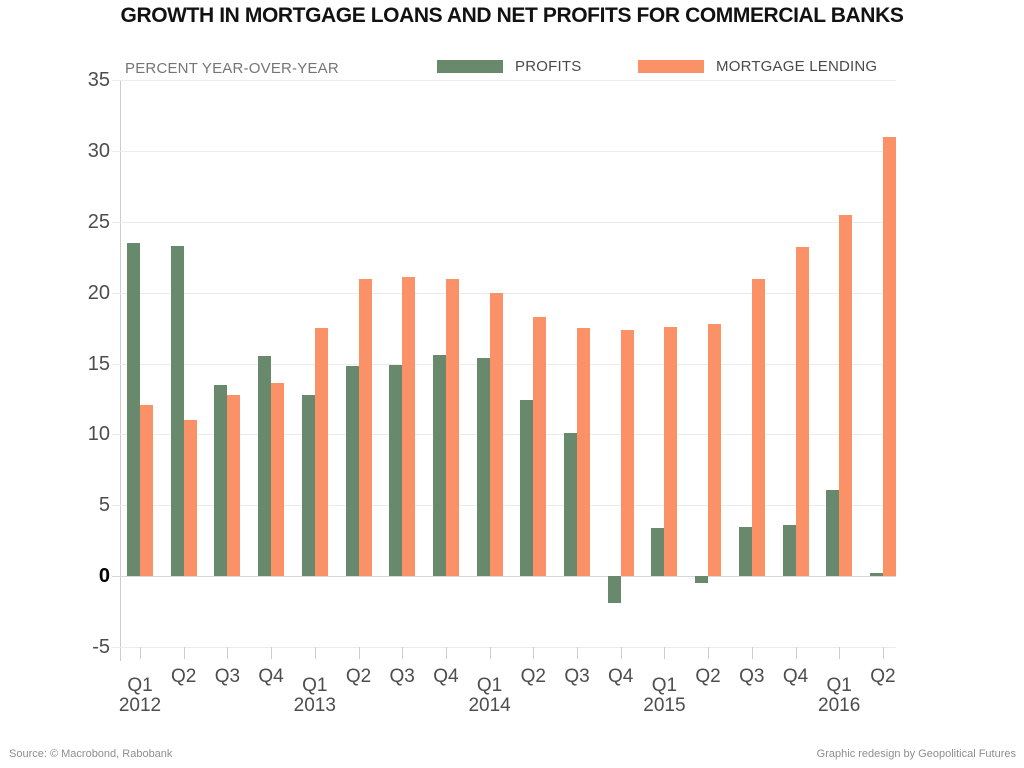 This screenshot has width=1024, height=768. What do you see at coordinates (795, 676) in the screenshot?
I see `x-tick-label-q4-2015: Q4` at bounding box center [795, 676].